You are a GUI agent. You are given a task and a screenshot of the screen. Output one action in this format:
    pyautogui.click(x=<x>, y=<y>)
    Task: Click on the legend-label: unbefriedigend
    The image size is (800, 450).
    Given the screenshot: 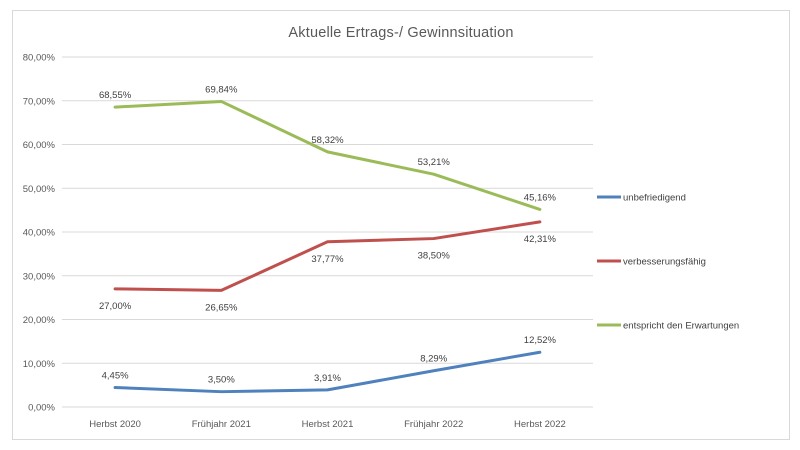 What is the action you would take?
    pyautogui.click(x=654, y=198)
    